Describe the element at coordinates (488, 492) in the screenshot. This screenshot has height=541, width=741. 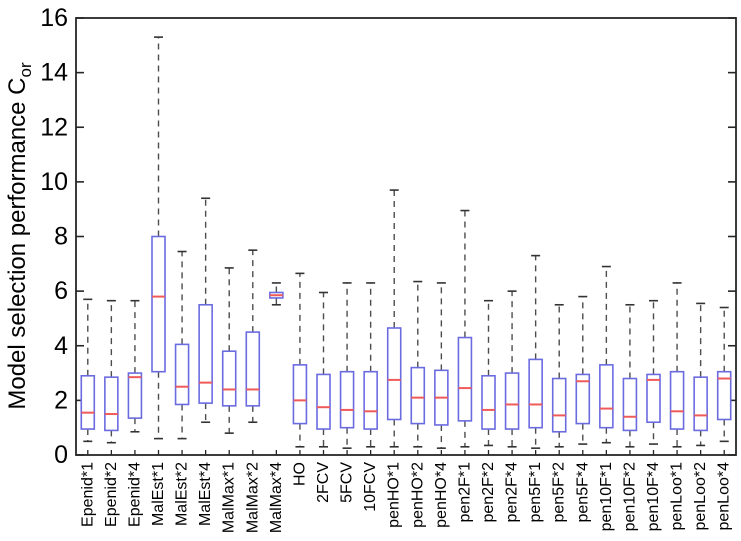
I see `x-tick-label: pen2F*2` at that location.